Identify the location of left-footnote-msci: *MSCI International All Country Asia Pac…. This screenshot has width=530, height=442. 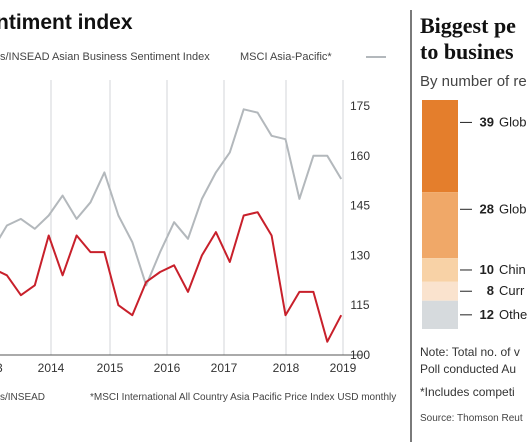
(243, 397).